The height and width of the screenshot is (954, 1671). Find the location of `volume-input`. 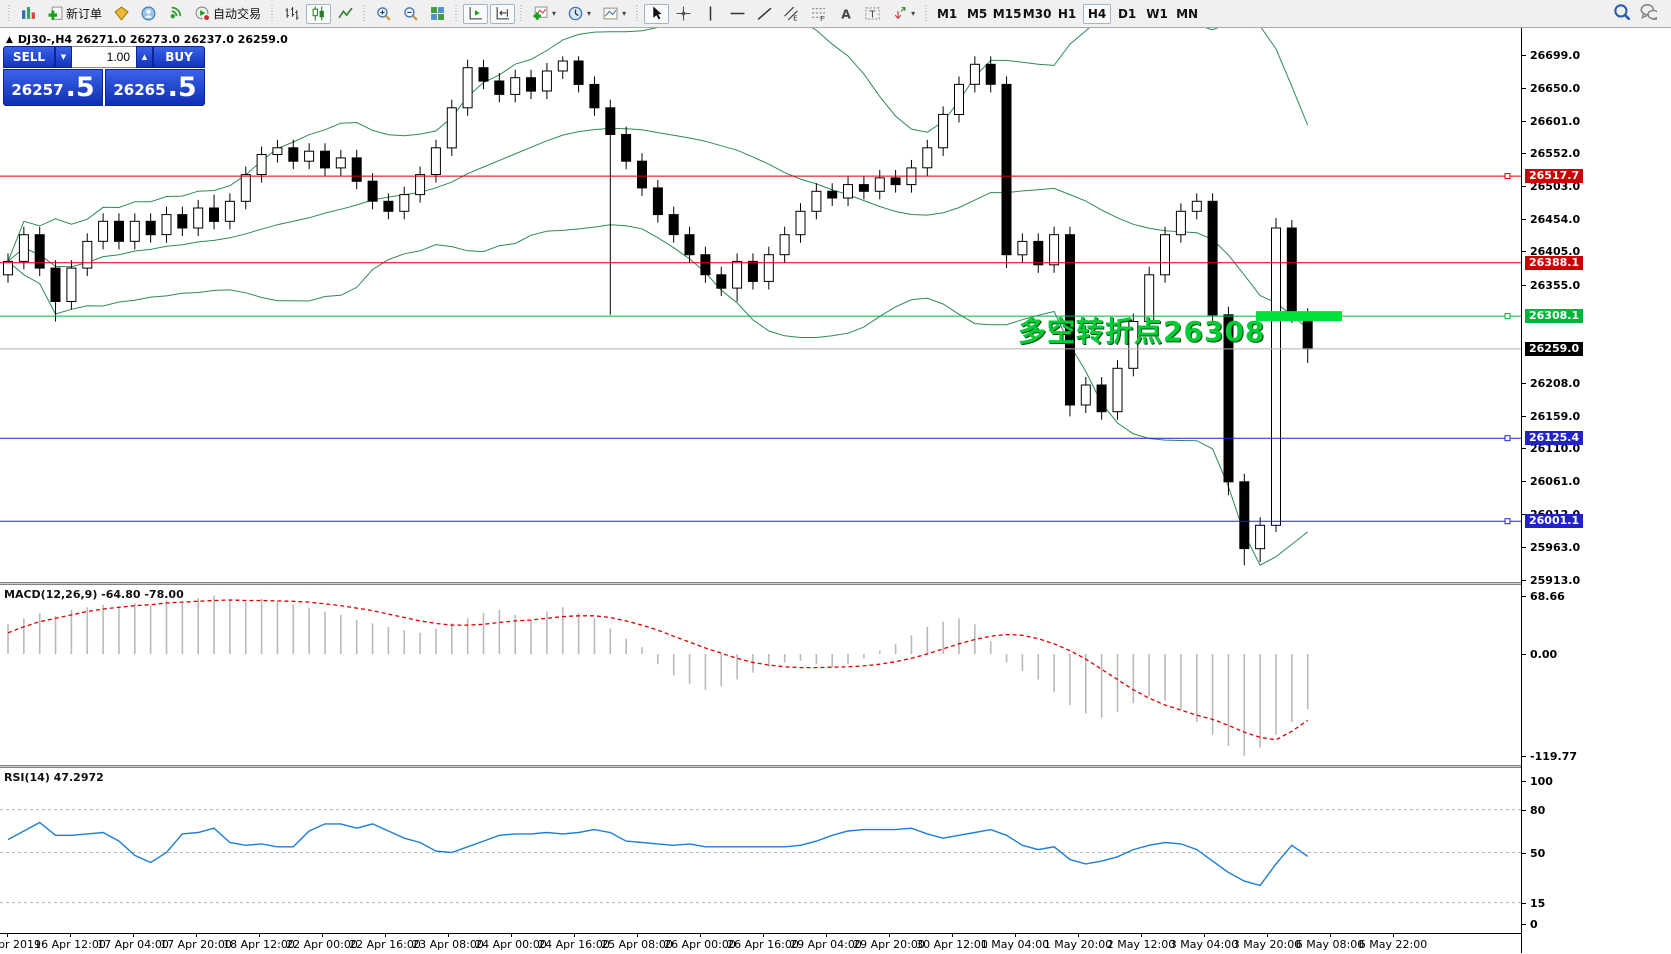

volume-input is located at coordinates (104, 57).